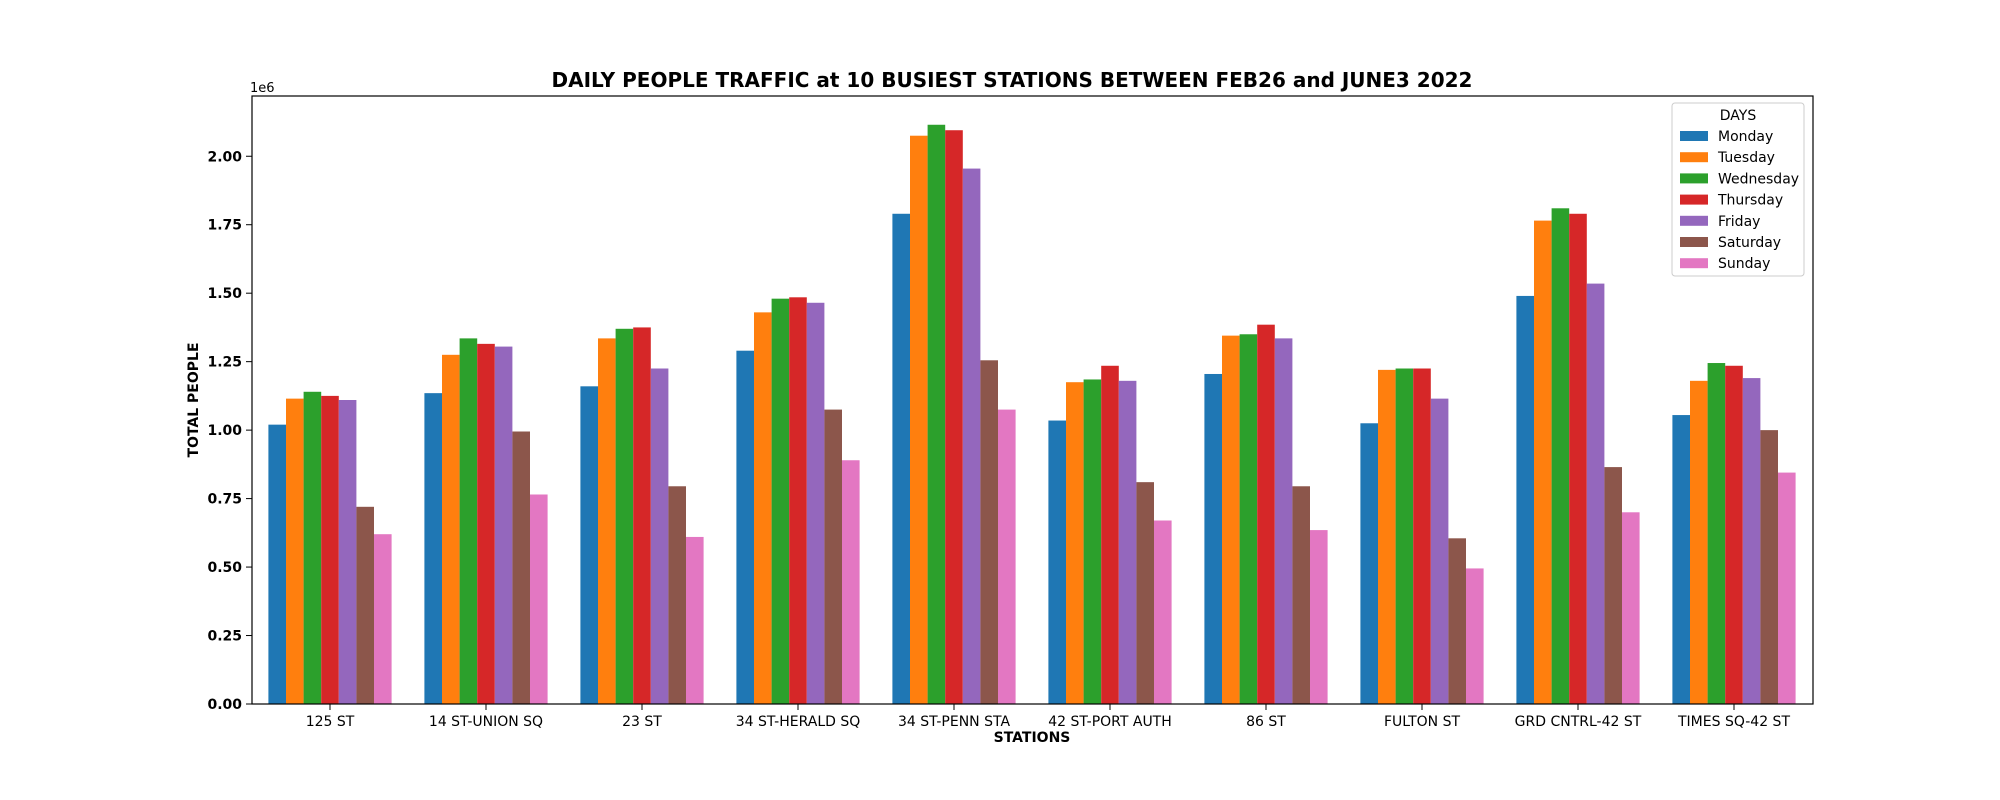 Image resolution: width=2000 pixels, height=800 pixels. What do you see at coordinates (224, 637) in the screenshot?
I see `y-tick-label: 0.25` at bounding box center [224, 637].